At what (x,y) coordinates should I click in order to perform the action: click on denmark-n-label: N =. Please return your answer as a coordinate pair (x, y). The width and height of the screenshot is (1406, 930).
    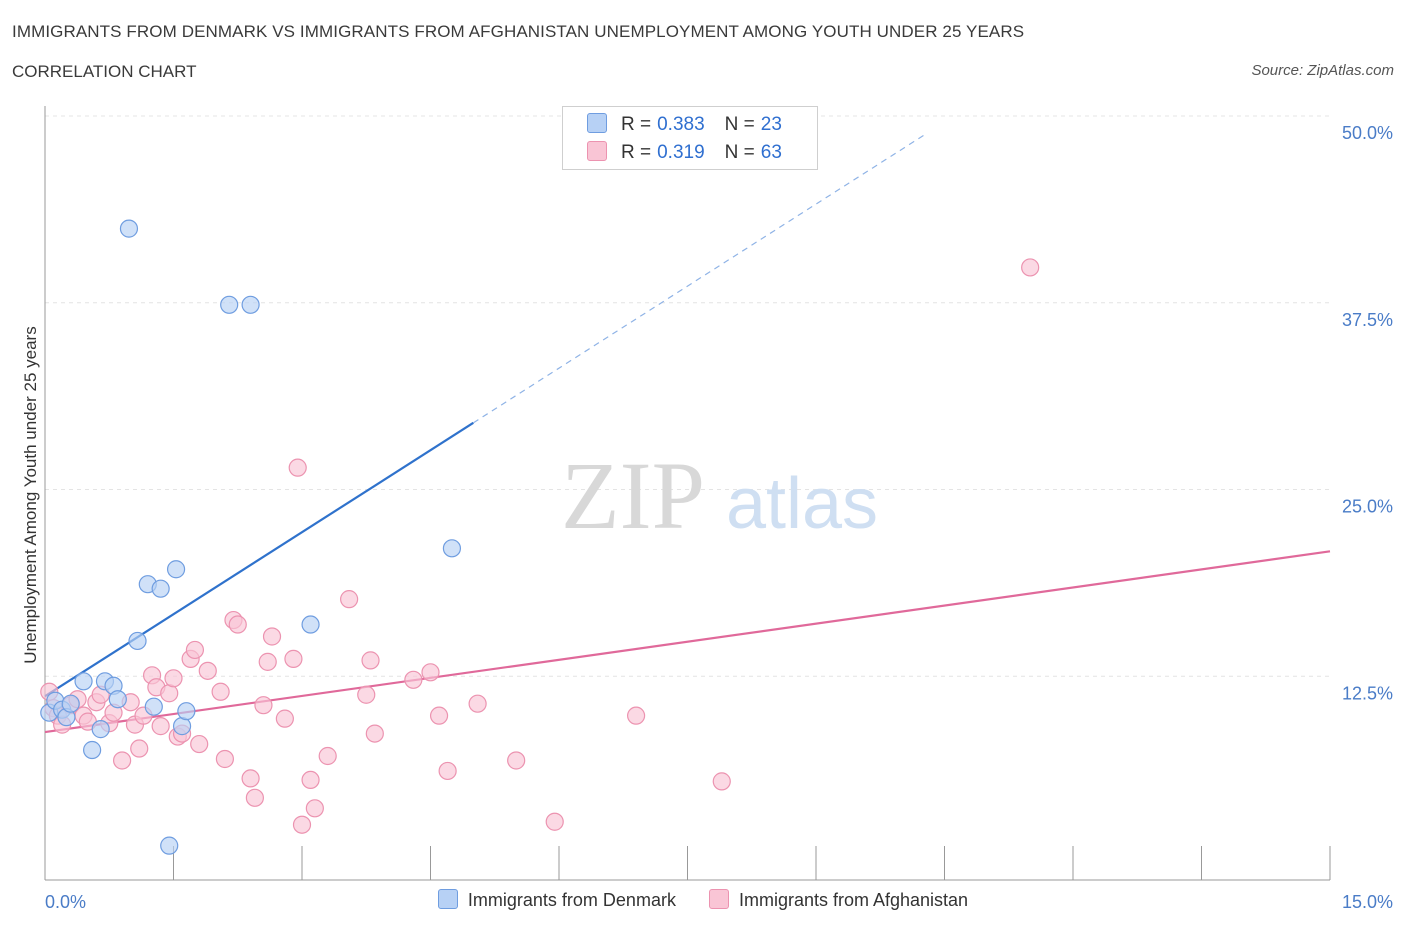
    Looking at the image, I should click on (739, 124).